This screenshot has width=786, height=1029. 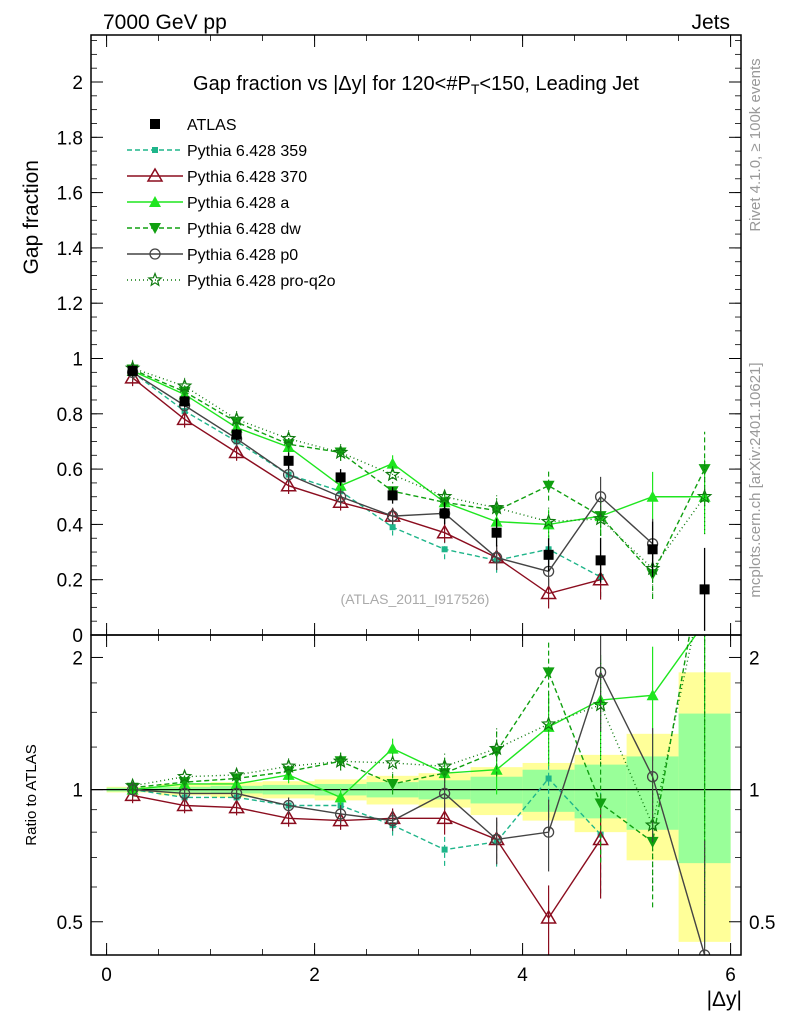 I want to click on legend-label: ATLAS, so click(x=212, y=125).